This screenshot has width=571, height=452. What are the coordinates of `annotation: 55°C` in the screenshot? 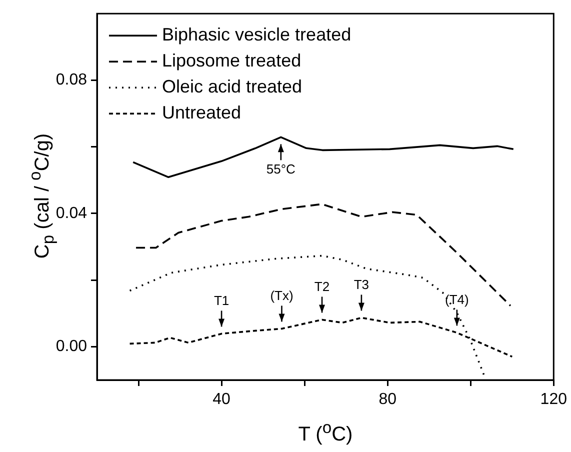 It's located at (281, 168).